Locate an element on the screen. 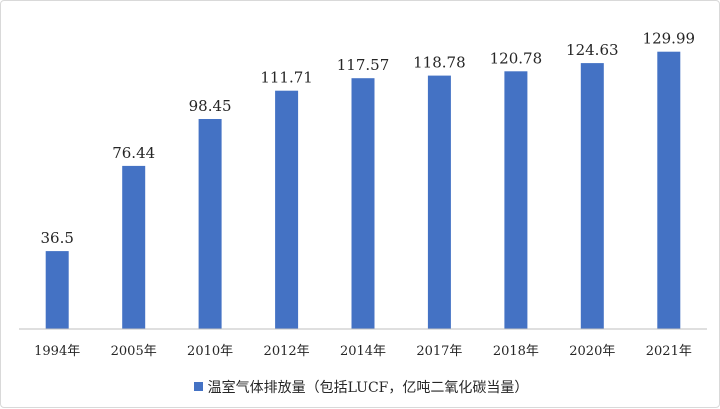  data-label-0: 36.5 is located at coordinates (56, 238).